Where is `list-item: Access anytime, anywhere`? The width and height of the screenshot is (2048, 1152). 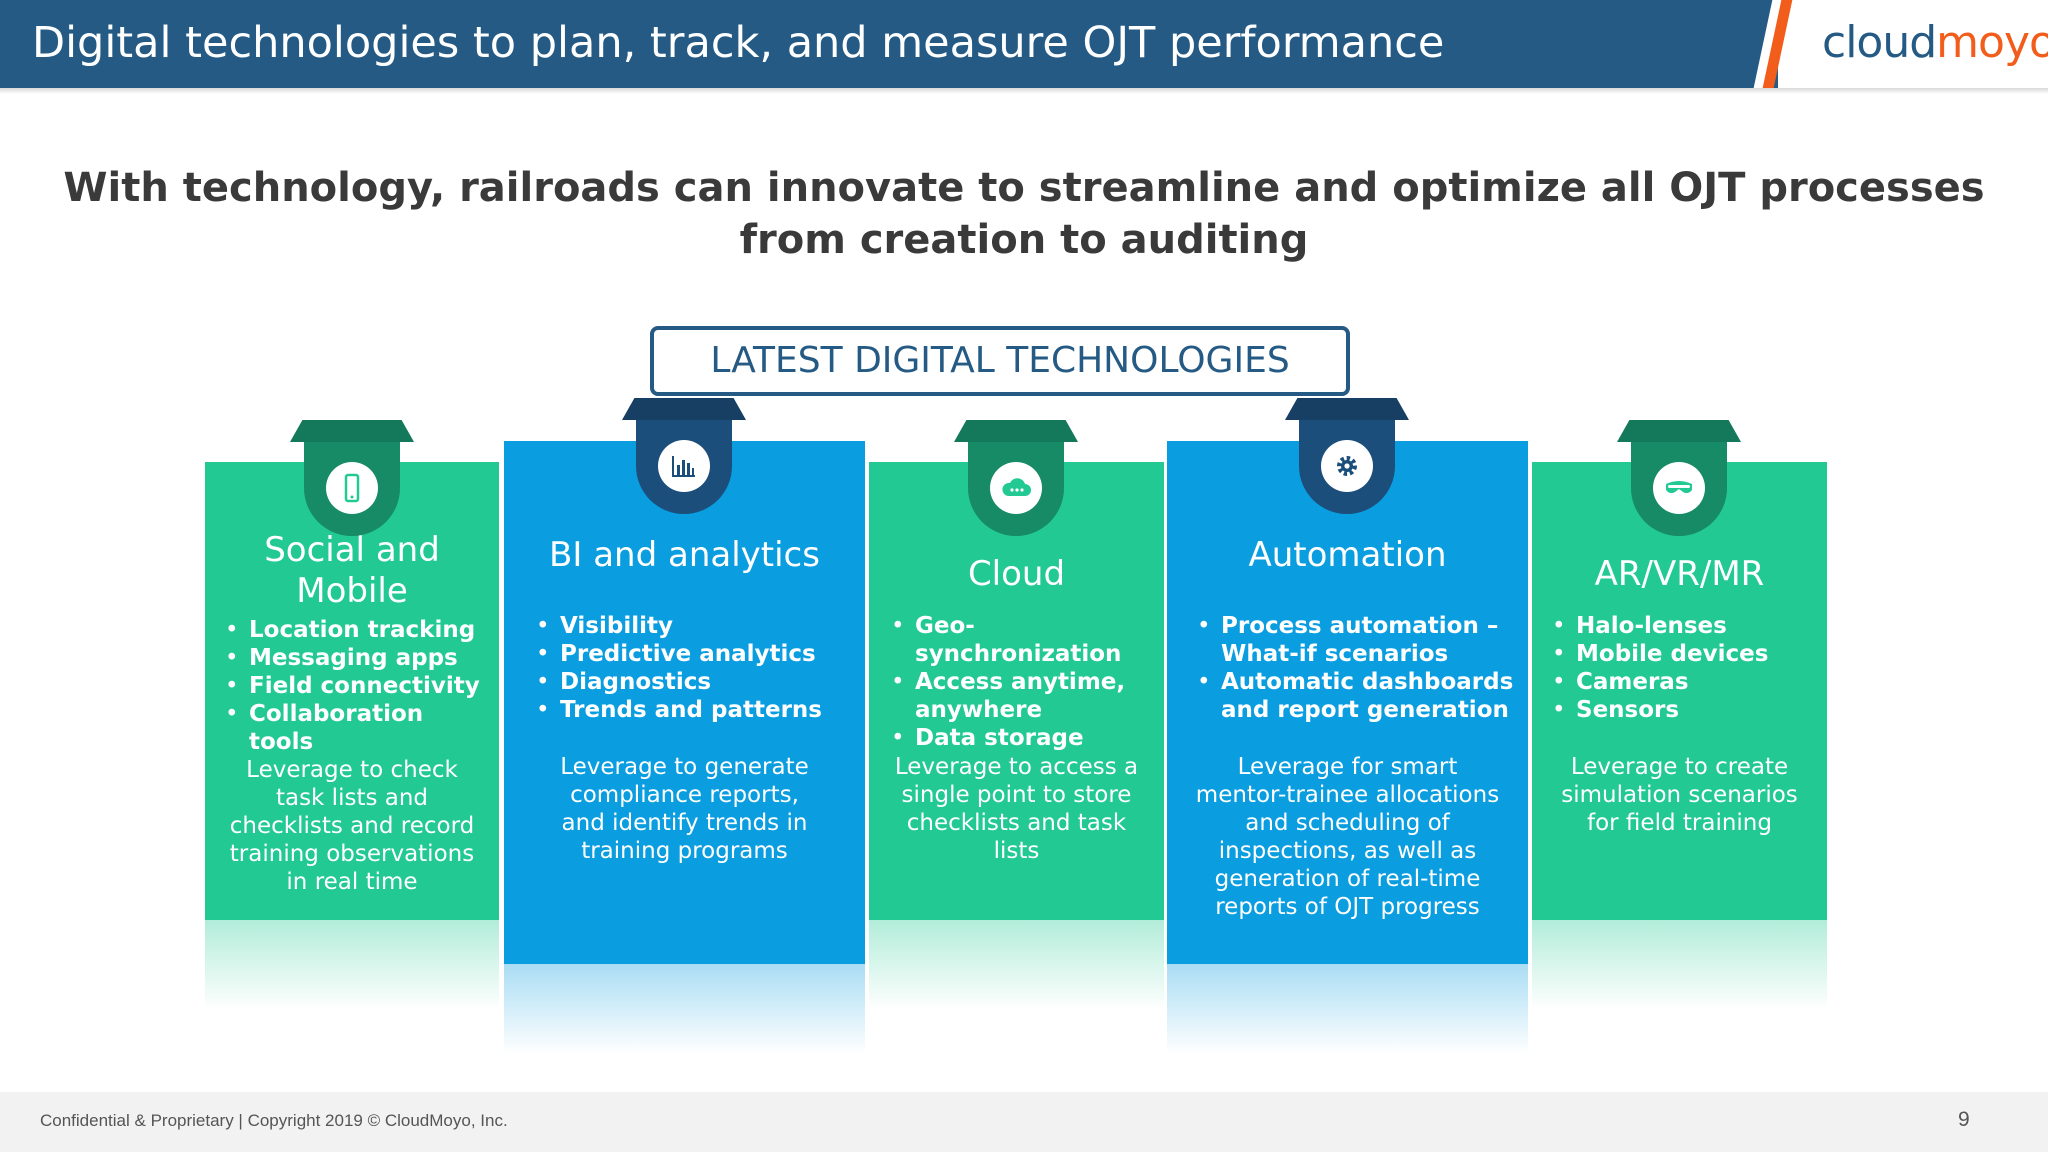 list-item: Access anytime, anywhere is located at coordinates (1026, 696).